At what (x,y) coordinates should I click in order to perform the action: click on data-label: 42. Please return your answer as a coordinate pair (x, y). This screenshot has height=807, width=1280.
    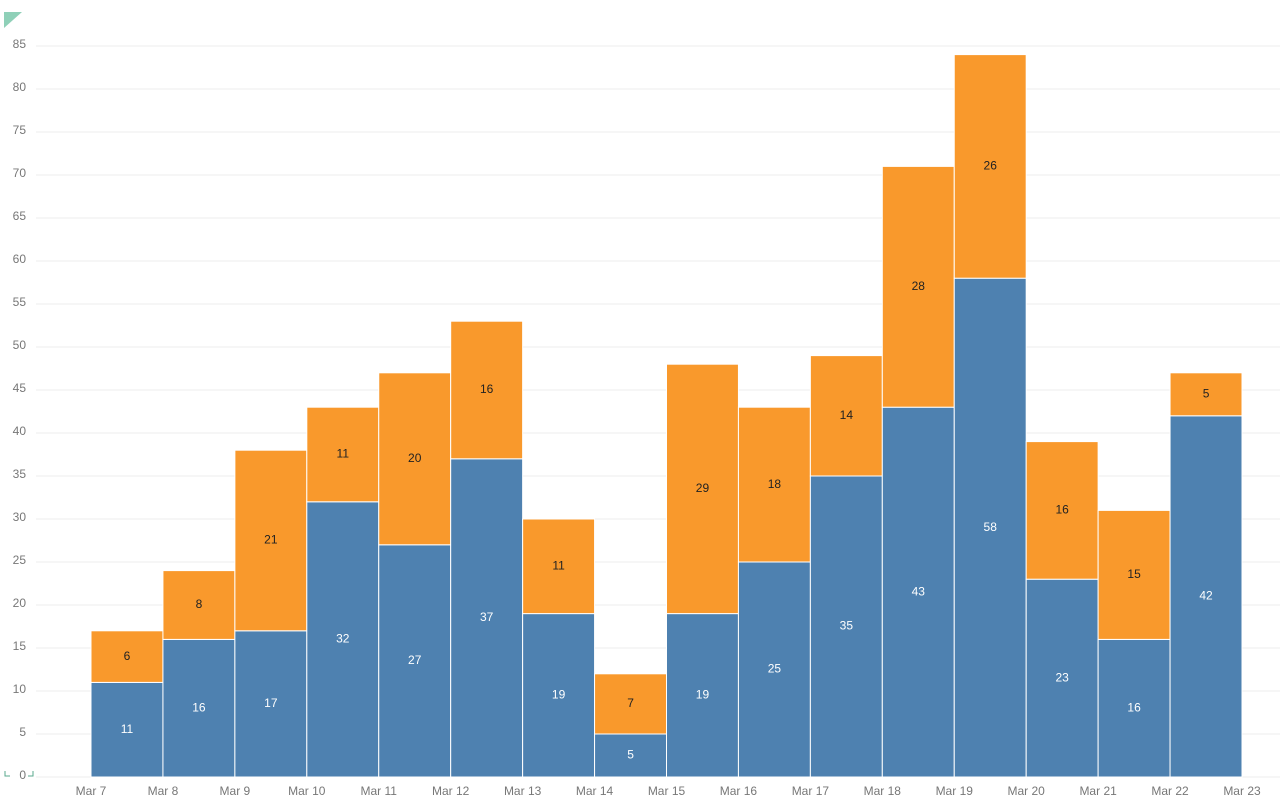
    Looking at the image, I should click on (1206, 596).